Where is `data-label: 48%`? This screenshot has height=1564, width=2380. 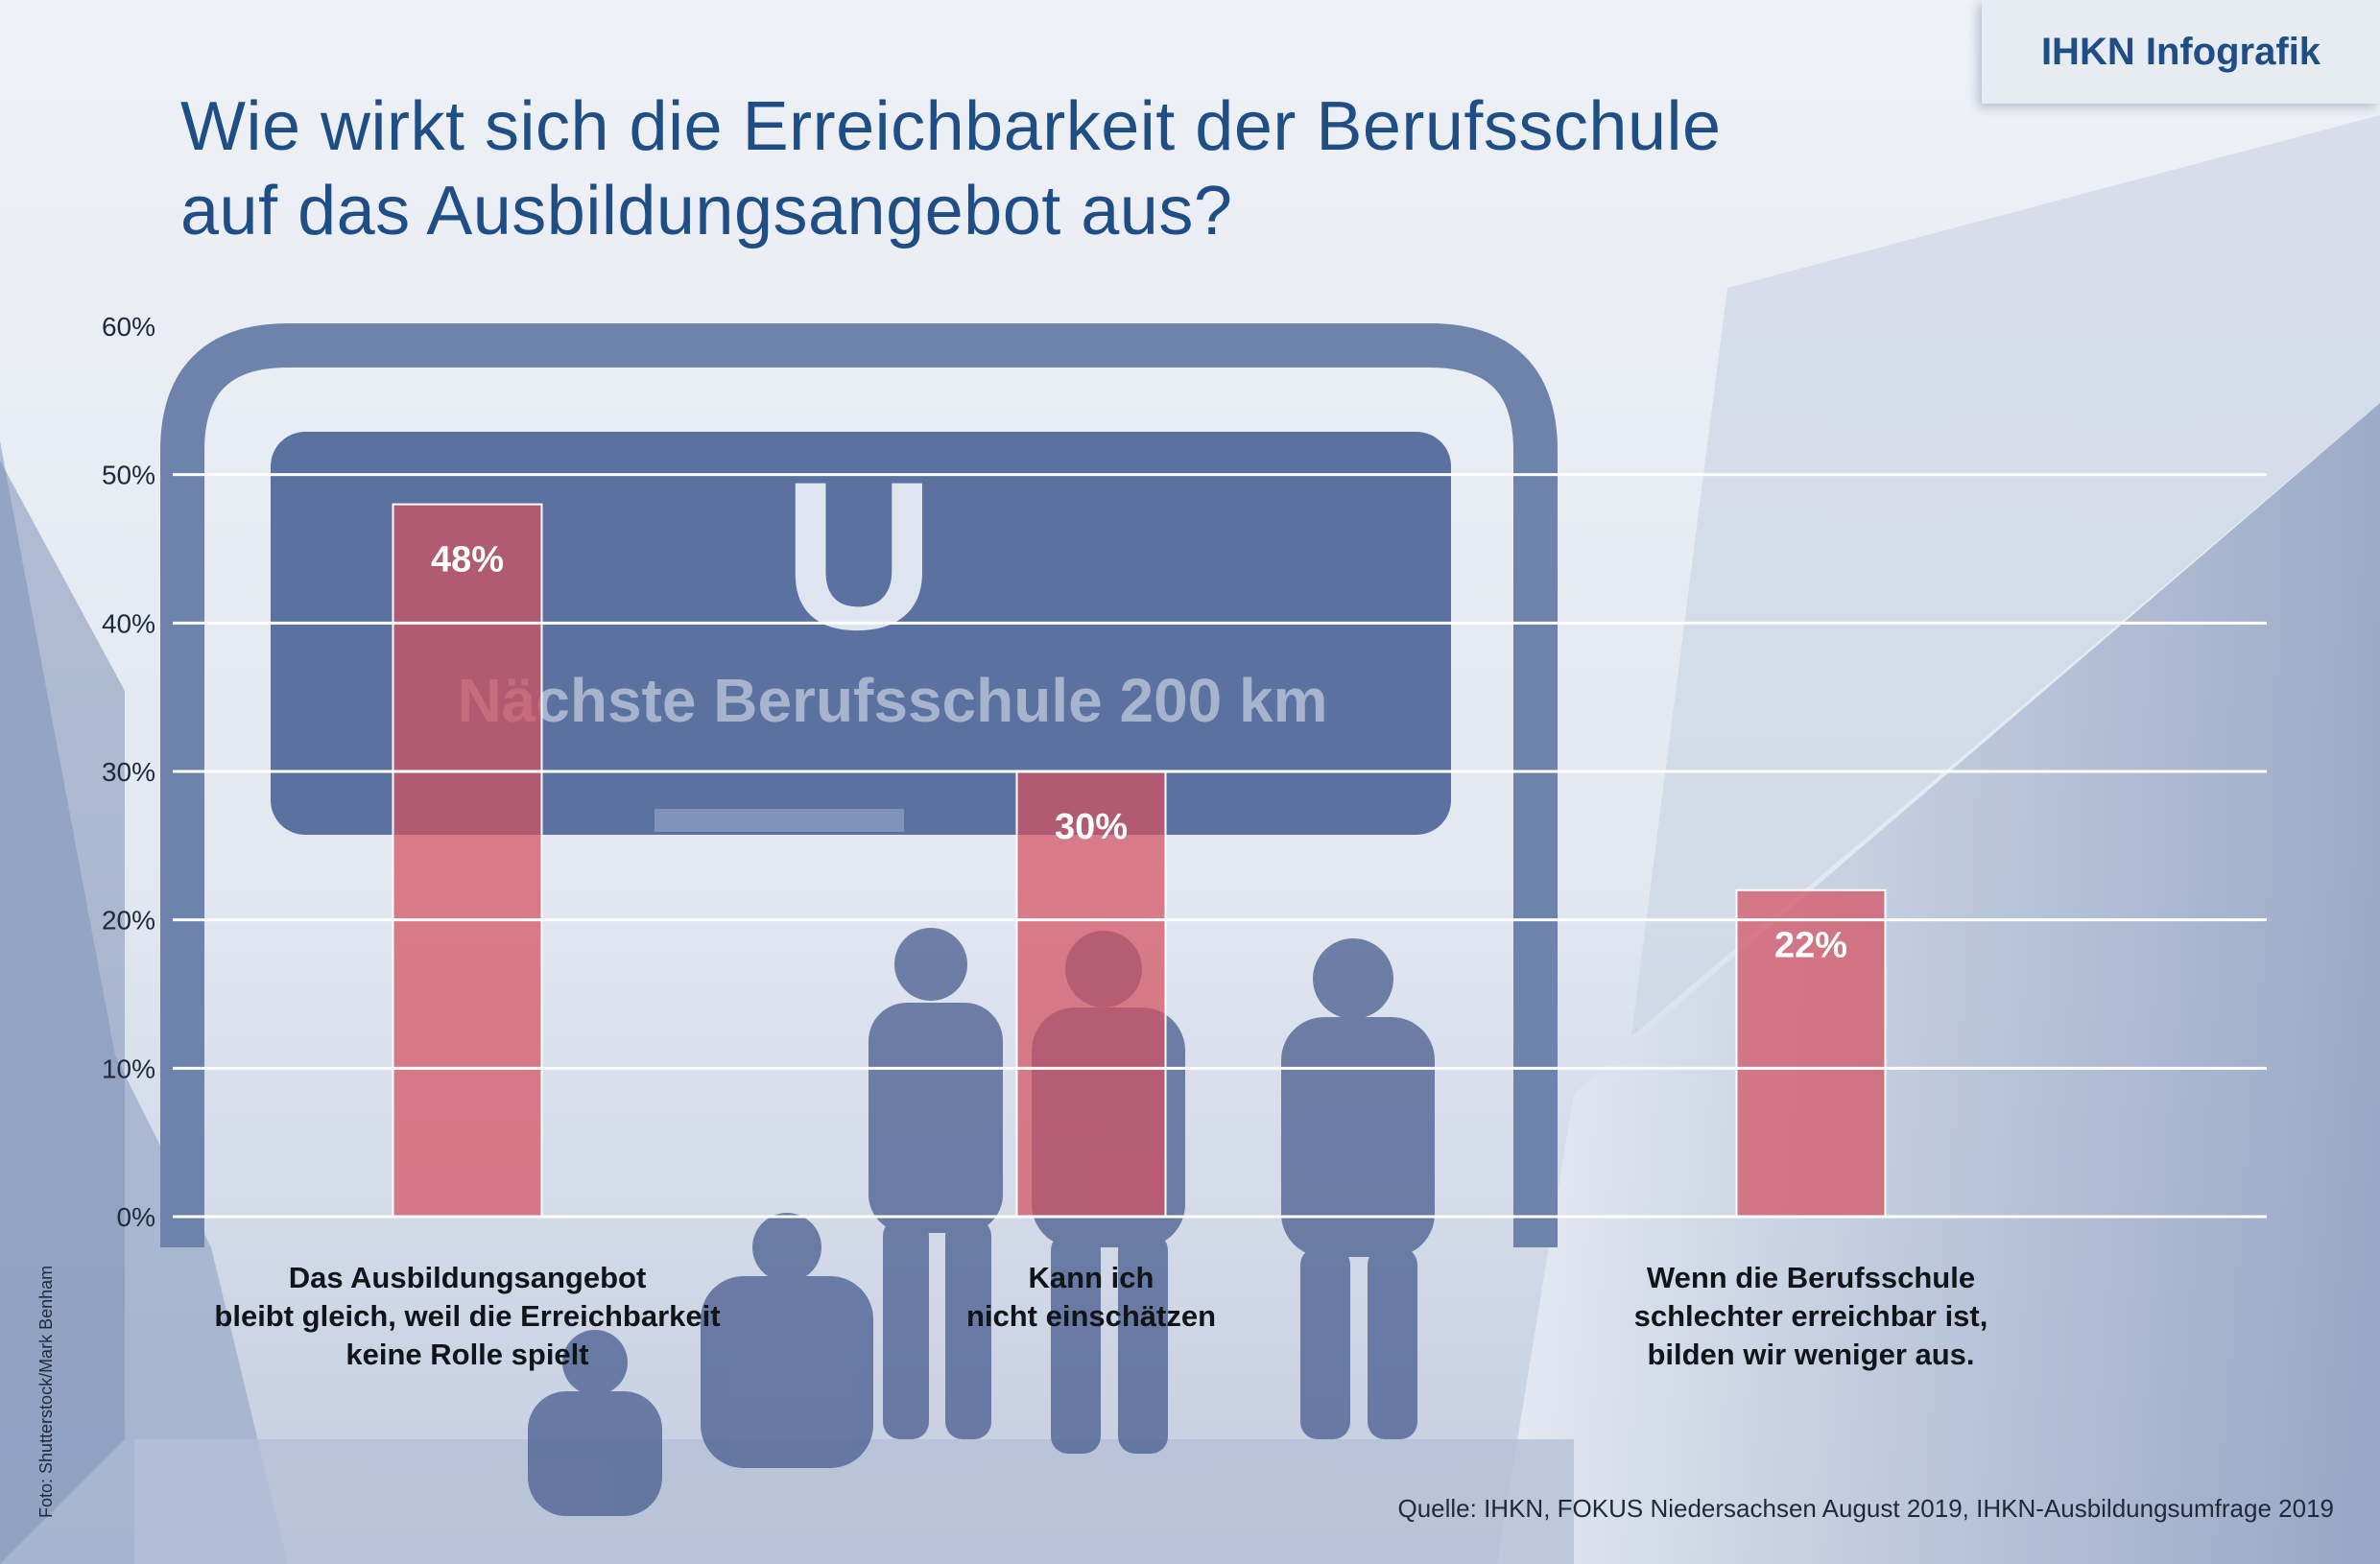
data-label: 48% is located at coordinates (468, 560).